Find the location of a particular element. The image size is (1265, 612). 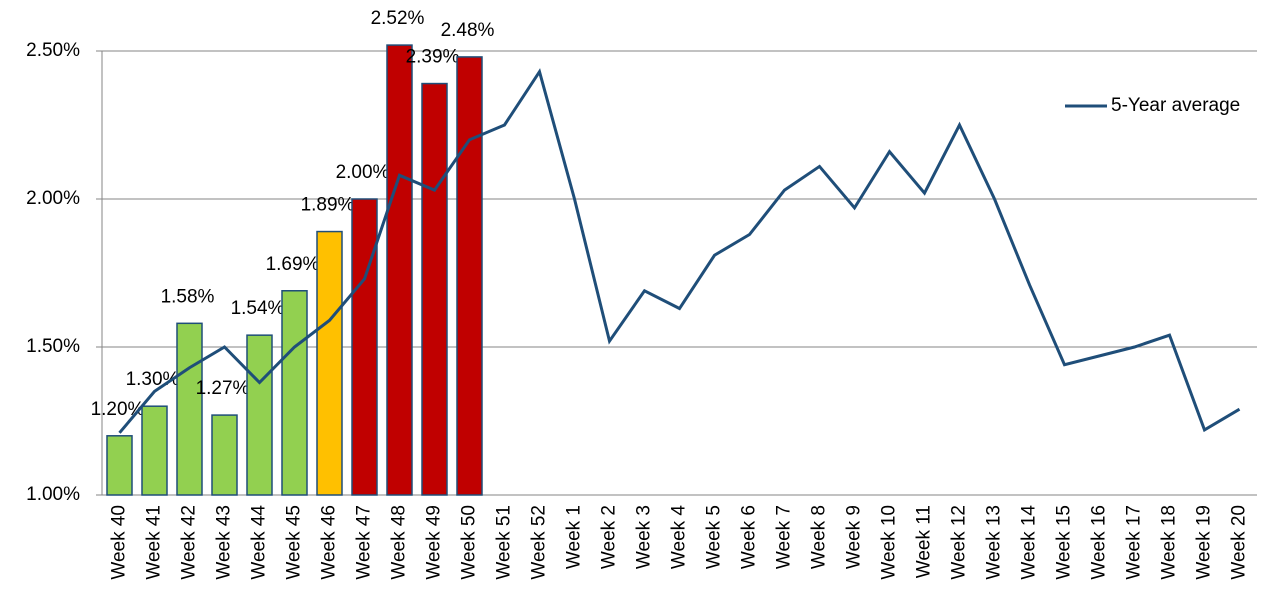

x-tick-label: Week 17 is located at coordinates (1134, 542).